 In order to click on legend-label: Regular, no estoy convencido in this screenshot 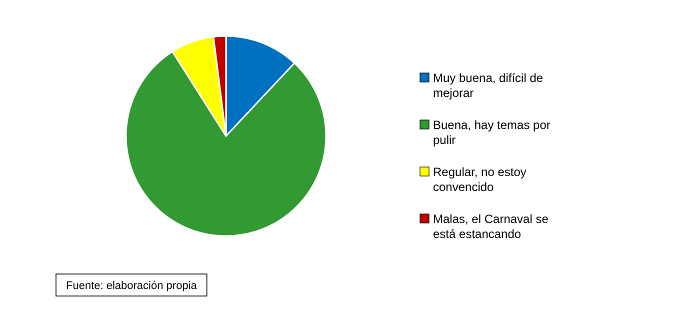, I will do `click(479, 179)`.